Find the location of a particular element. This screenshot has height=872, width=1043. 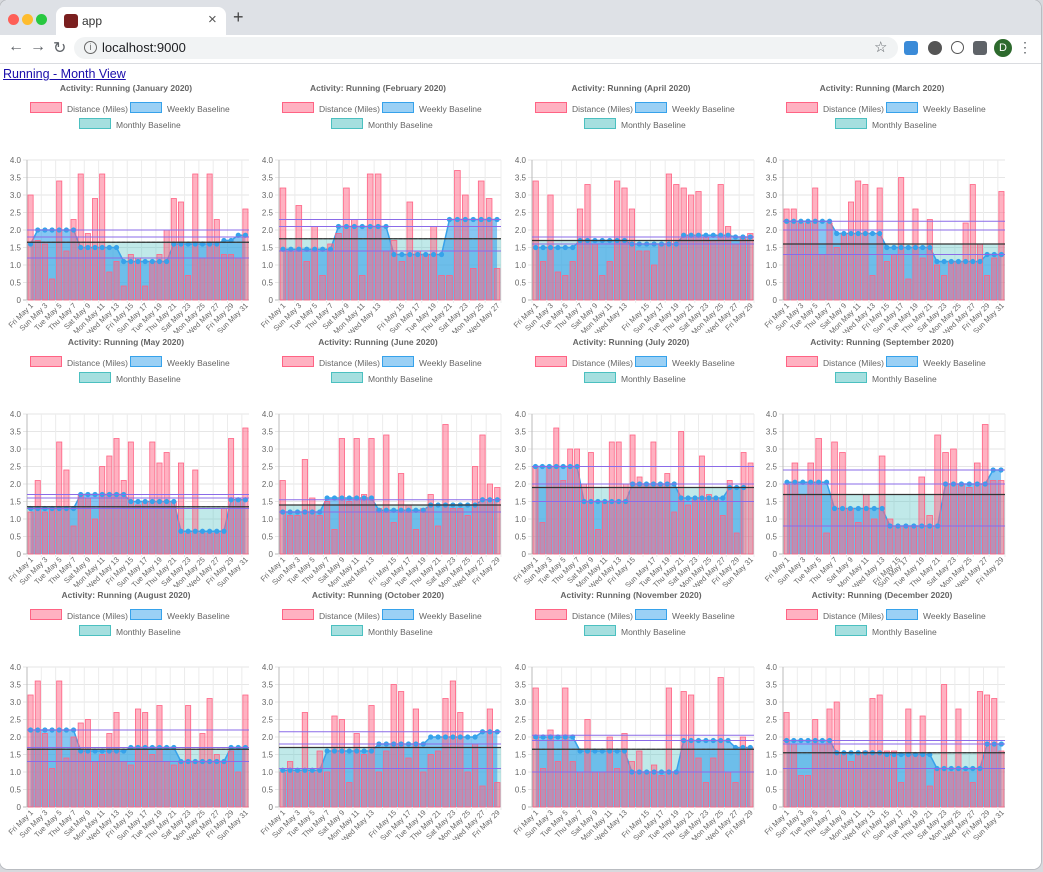

y-tick-label: 0 is located at coordinates (524, 300).